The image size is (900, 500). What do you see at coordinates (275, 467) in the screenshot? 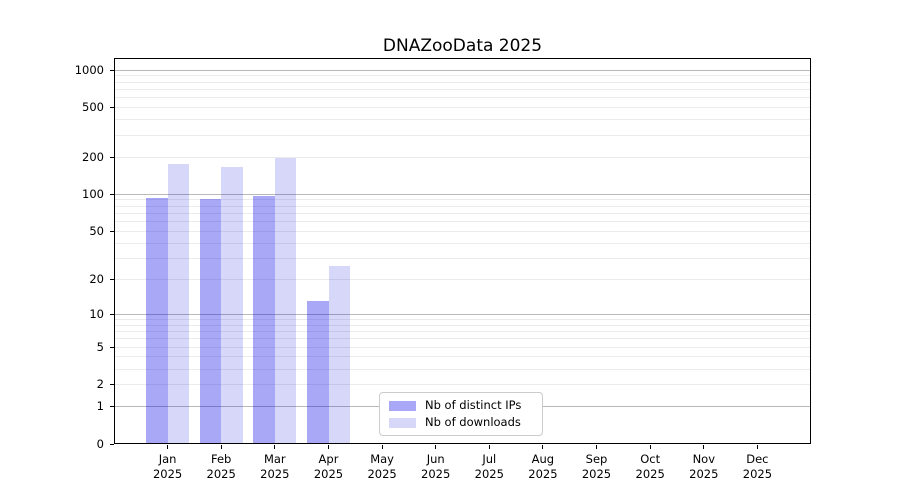
I see `x-tick-label: Mar 2025` at bounding box center [275, 467].